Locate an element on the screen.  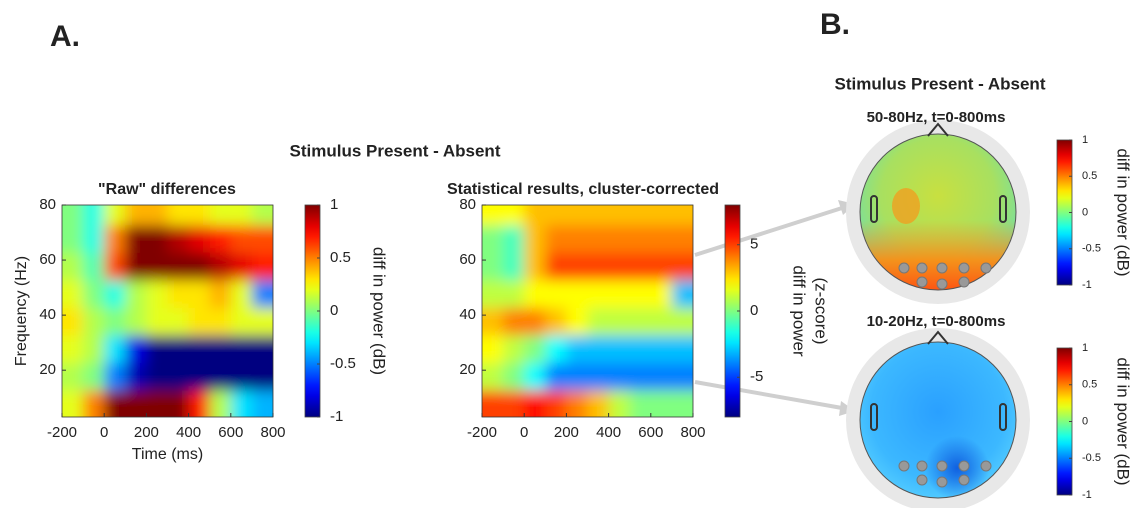
topoplot-head is located at coordinates (938, 212).